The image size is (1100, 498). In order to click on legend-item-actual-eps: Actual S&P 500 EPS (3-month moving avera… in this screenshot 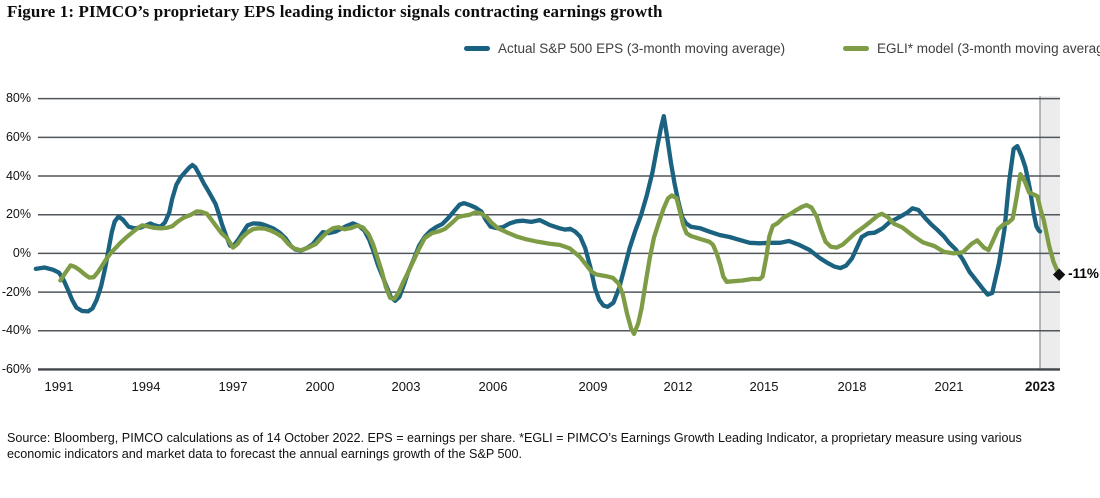, I will do `click(624, 48)`.